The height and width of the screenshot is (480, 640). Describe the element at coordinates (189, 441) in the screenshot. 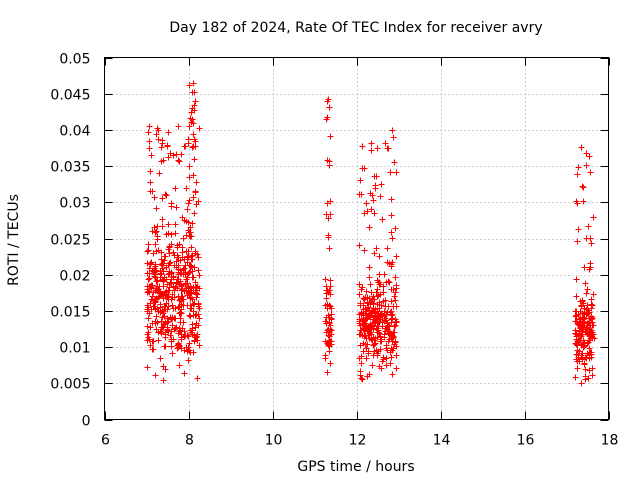

I see `x-tick-label: 8` at that location.